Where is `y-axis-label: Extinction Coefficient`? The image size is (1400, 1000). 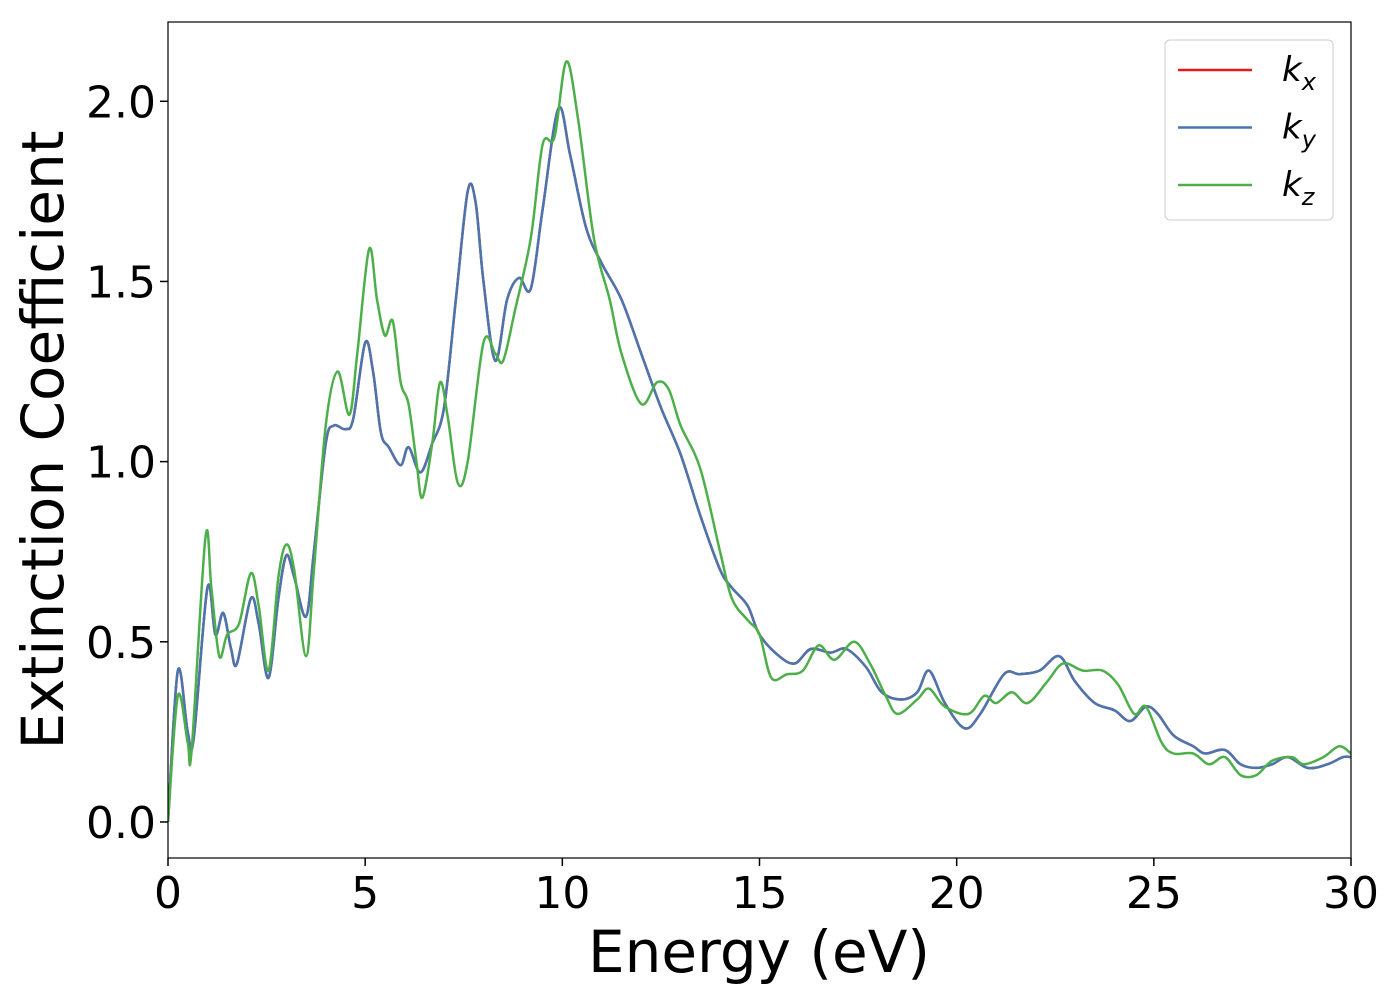
y-axis-label: Extinction Coefficient is located at coordinates (43, 440).